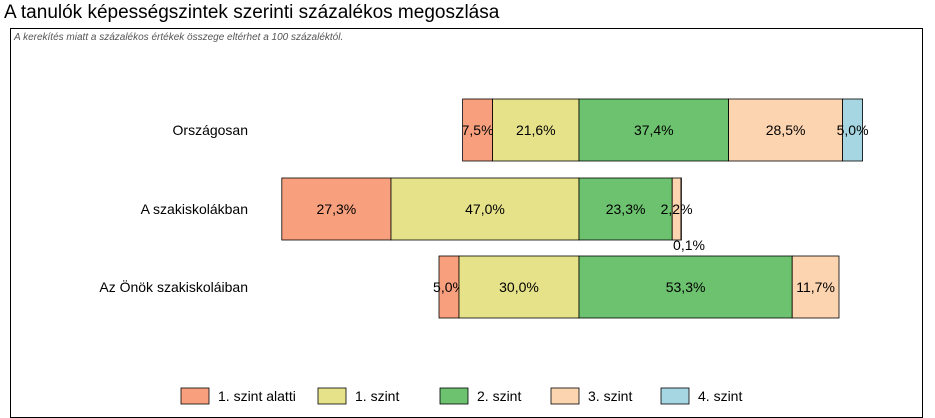 The height and width of the screenshot is (418, 935). What do you see at coordinates (689, 245) in the screenshot?
I see `data-label: 0,1%` at bounding box center [689, 245].